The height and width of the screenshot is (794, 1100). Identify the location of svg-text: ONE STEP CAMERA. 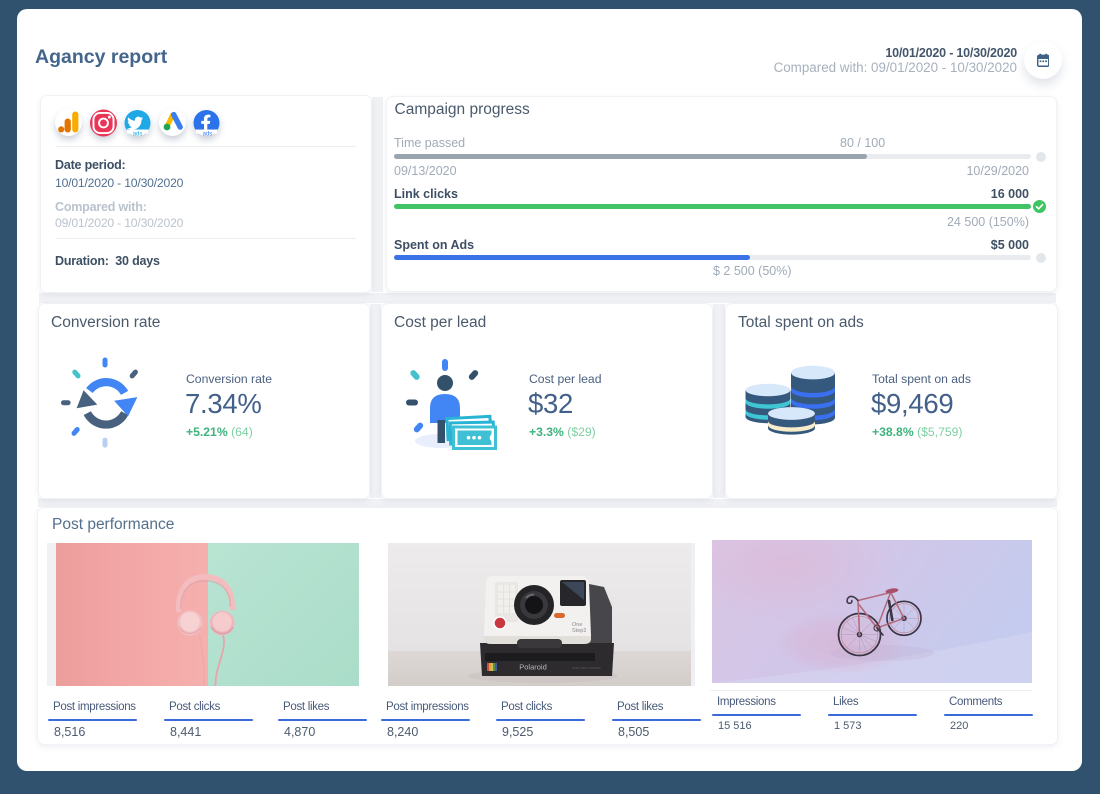
(586, 668).